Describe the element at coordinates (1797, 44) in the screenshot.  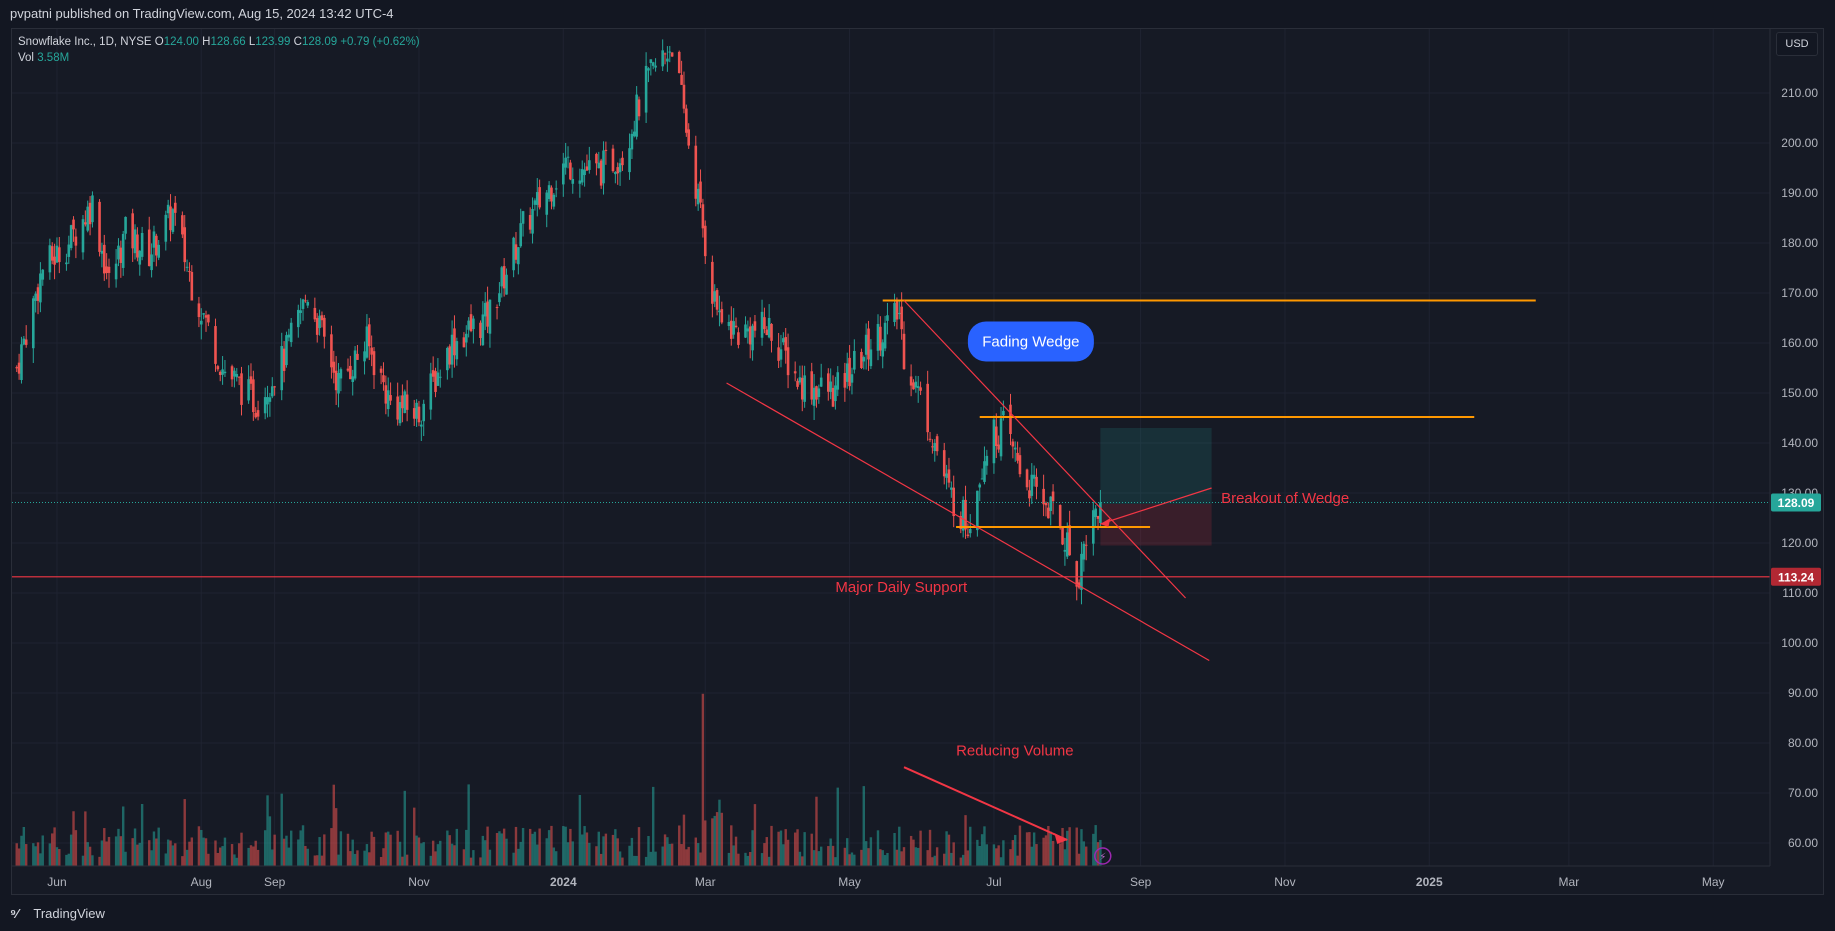
I see `currency-button: USD` at that location.